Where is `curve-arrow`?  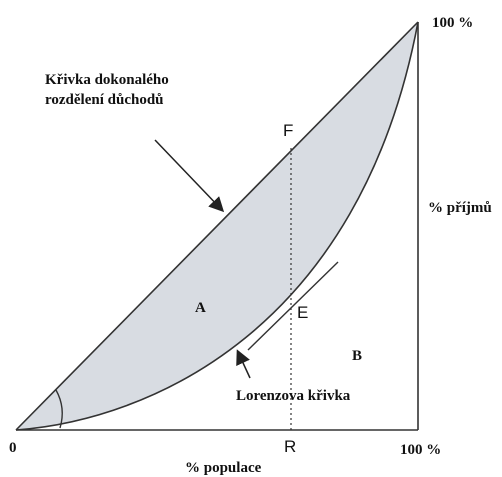
curve-arrow is located at coordinates (243, 364).